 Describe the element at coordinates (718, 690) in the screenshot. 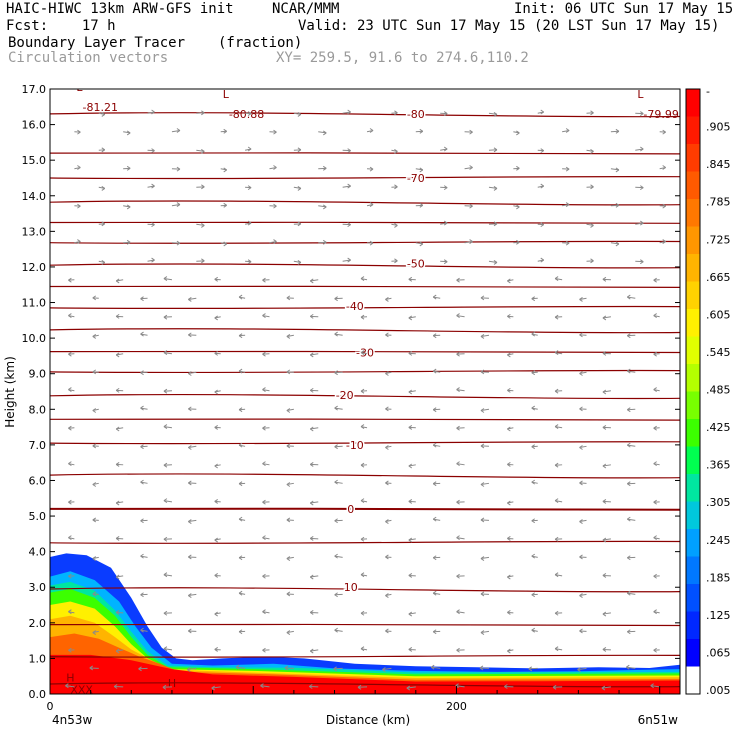

I see `colorbar-label: .005` at that location.